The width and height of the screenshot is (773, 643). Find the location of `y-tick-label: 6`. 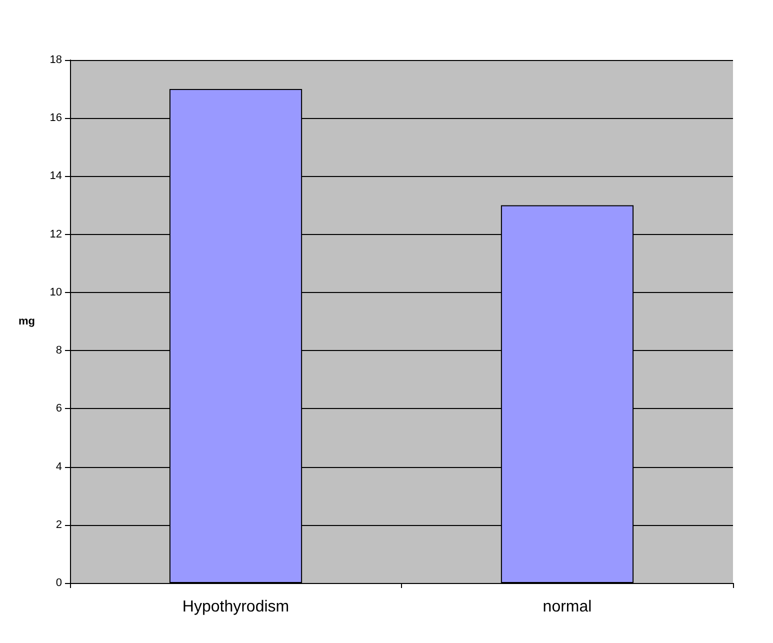

y-tick-label: 6 is located at coordinates (59, 408).